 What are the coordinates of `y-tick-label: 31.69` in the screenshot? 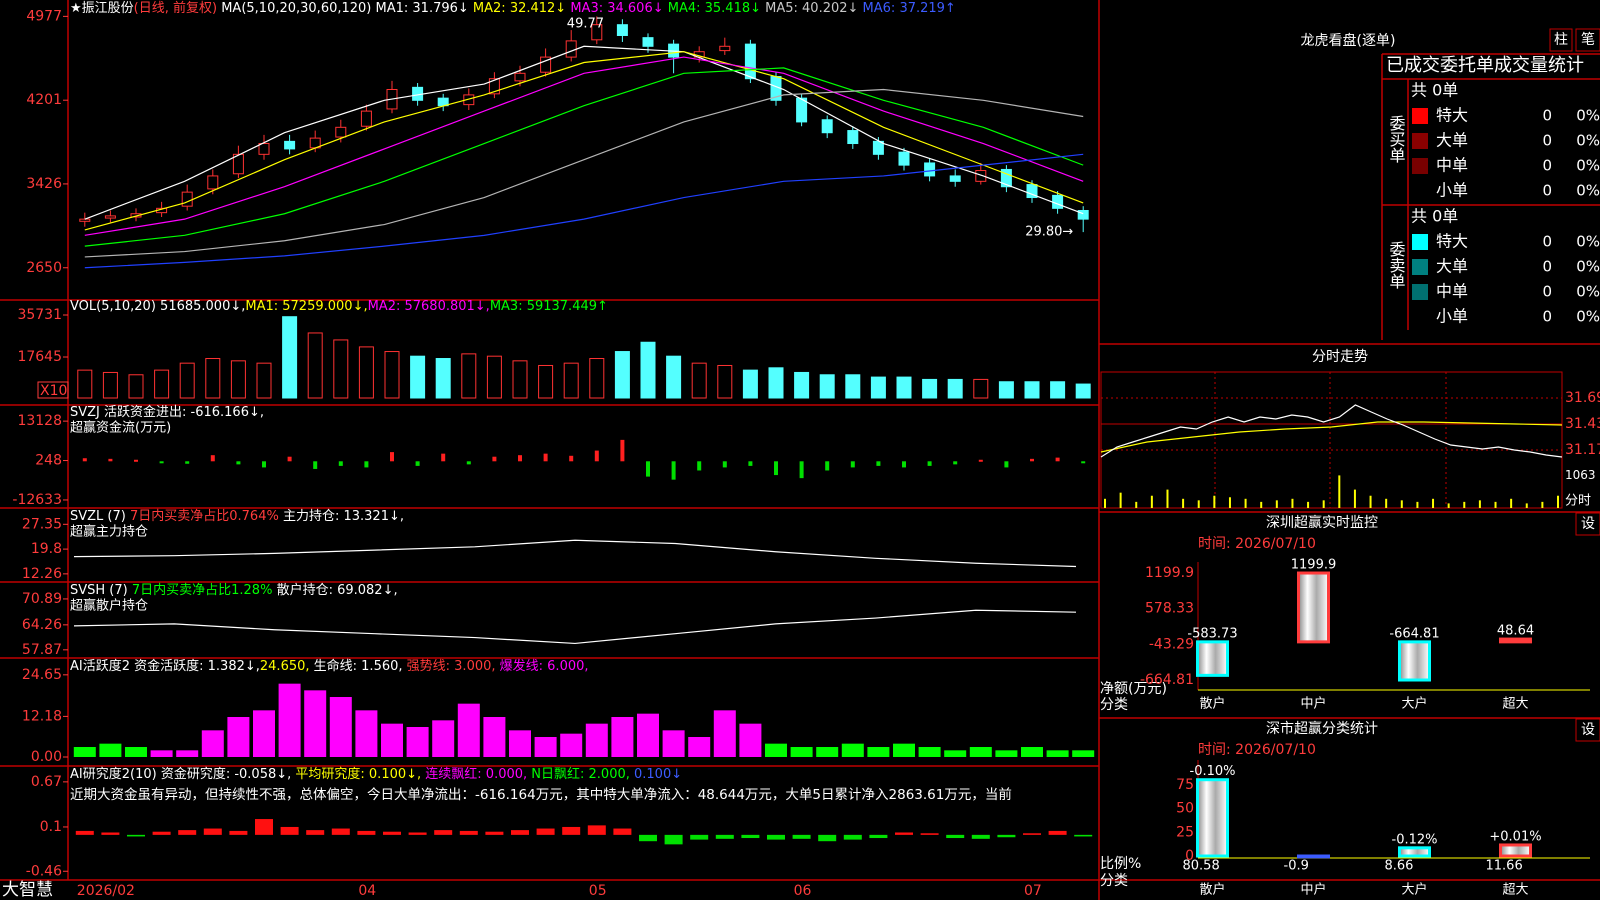 It's located at (1582, 398).